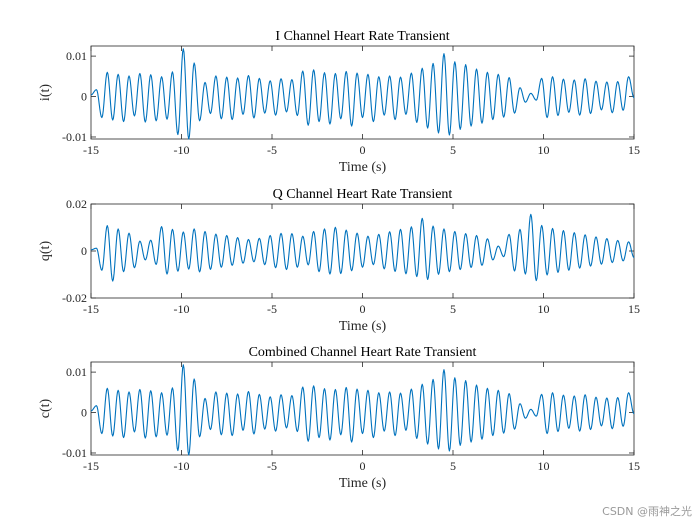 This screenshot has width=700, height=525. I want to click on panel-3-xtick-label: 5, so click(453, 466).